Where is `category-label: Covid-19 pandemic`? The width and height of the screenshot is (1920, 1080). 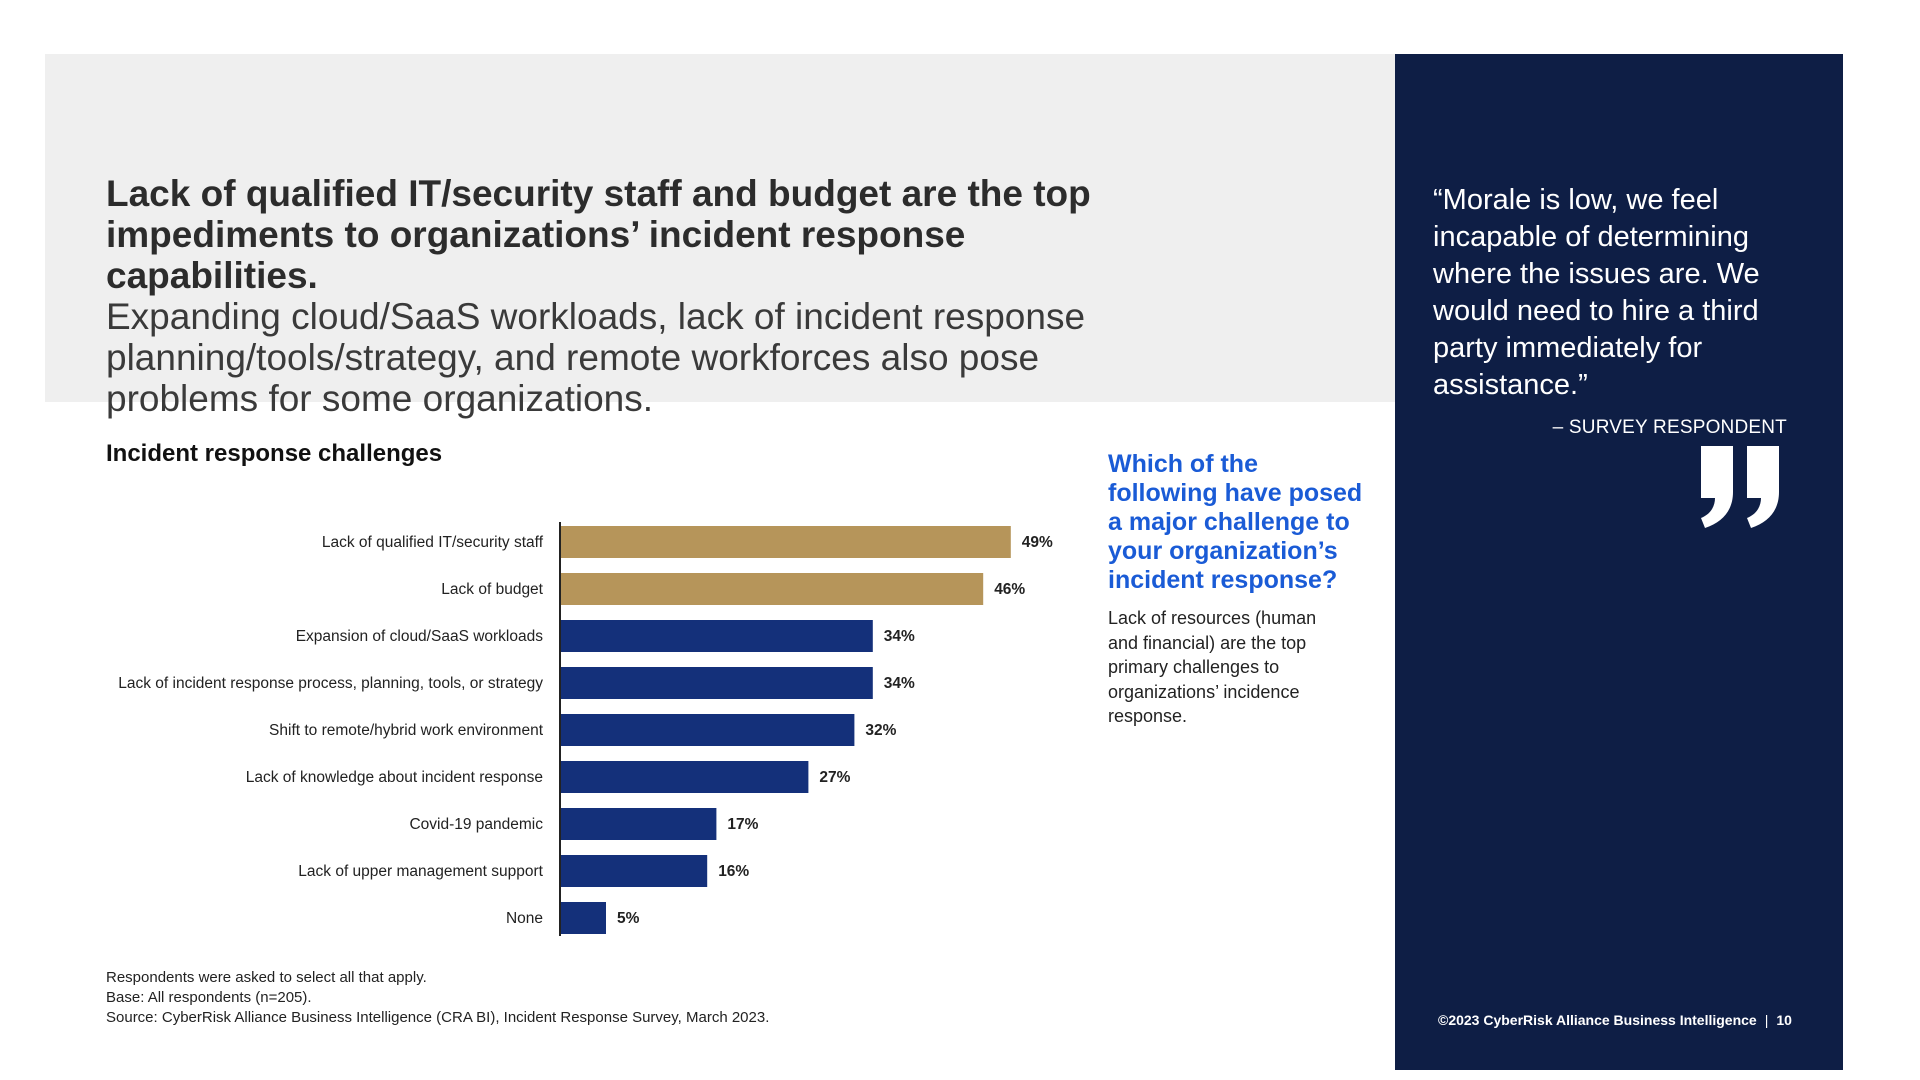
category-label: Covid-19 pandemic is located at coordinates (476, 824).